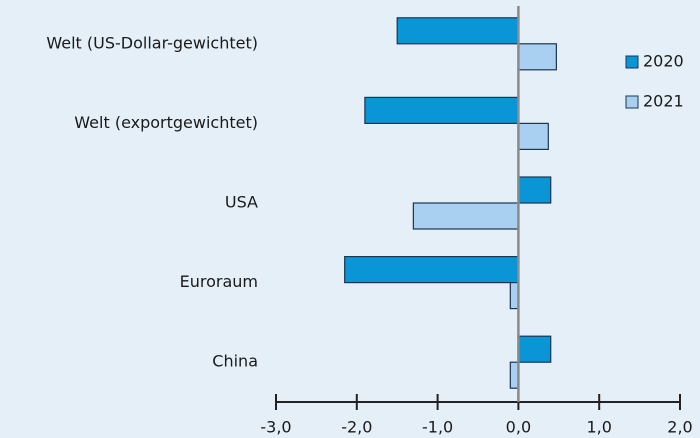 The height and width of the screenshot is (438, 700). I want to click on y-tick-label: Welt (US-Dollar-gewichtet), so click(152, 42).